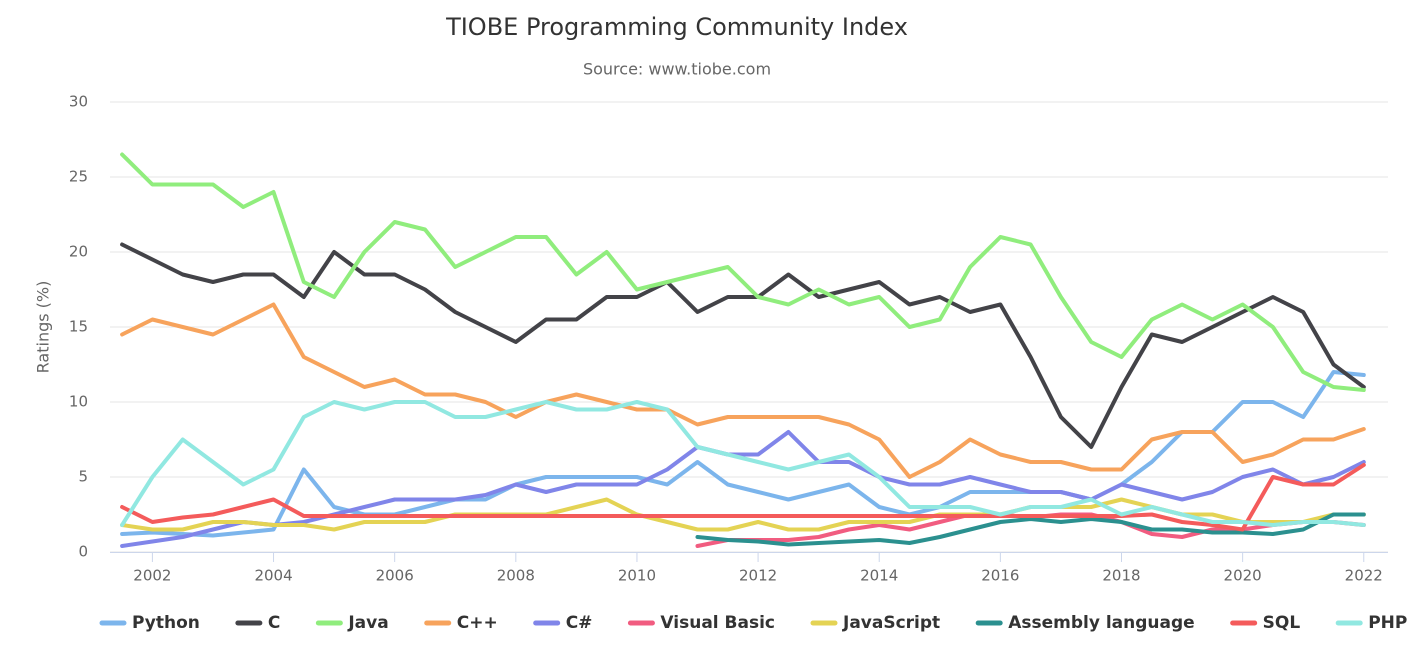 The image size is (1414, 645). I want to click on x-tick-label: 2006, so click(395, 576).